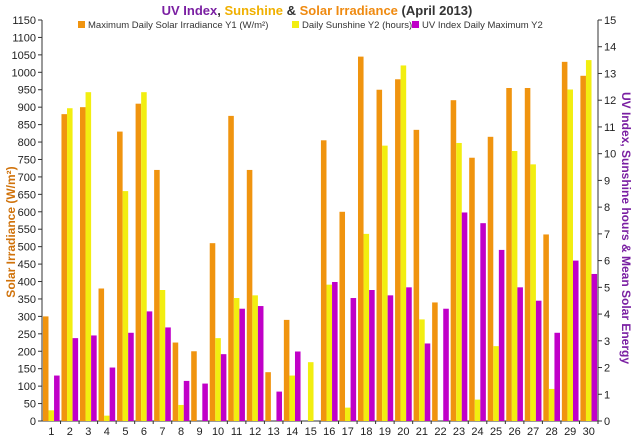 The width and height of the screenshot is (634, 440). What do you see at coordinates (220, 10) in the screenshot?
I see `title-part: ,` at bounding box center [220, 10].